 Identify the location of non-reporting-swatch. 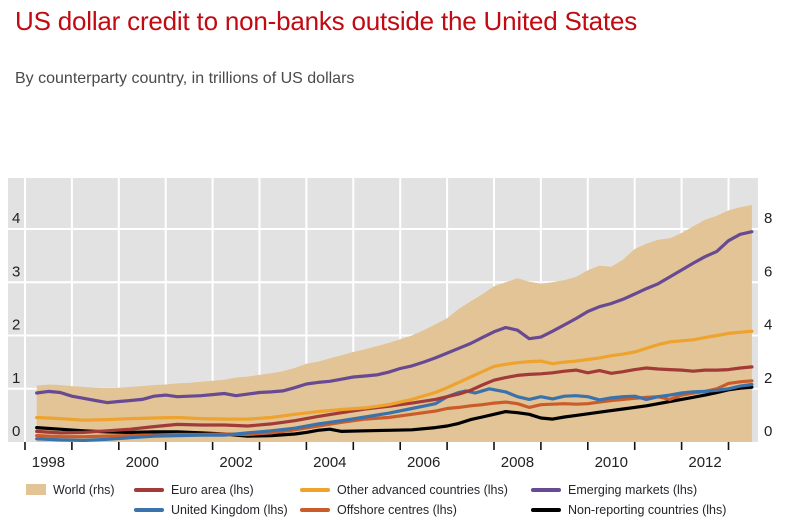
(546, 509).